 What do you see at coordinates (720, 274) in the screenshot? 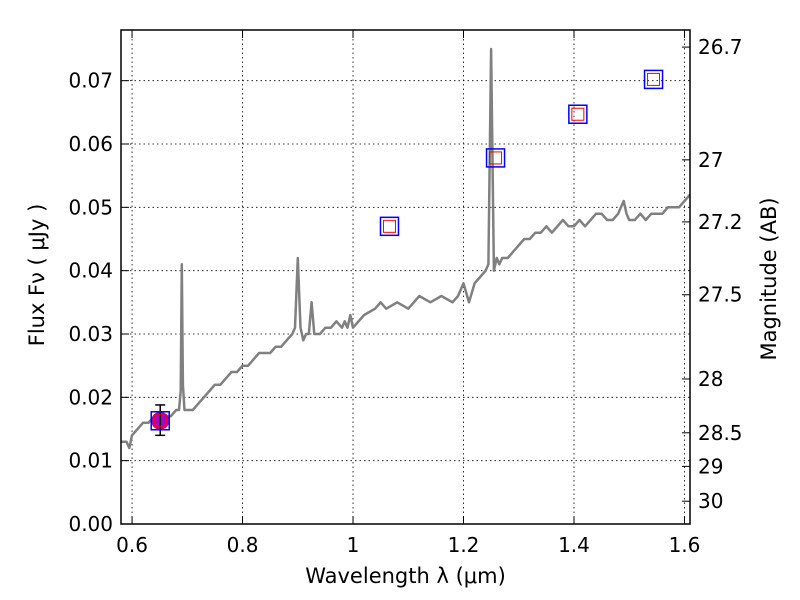
I see `magnitude-tick-labels: 26.7 27 27.2 27.5 28 28.5 29 30` at bounding box center [720, 274].